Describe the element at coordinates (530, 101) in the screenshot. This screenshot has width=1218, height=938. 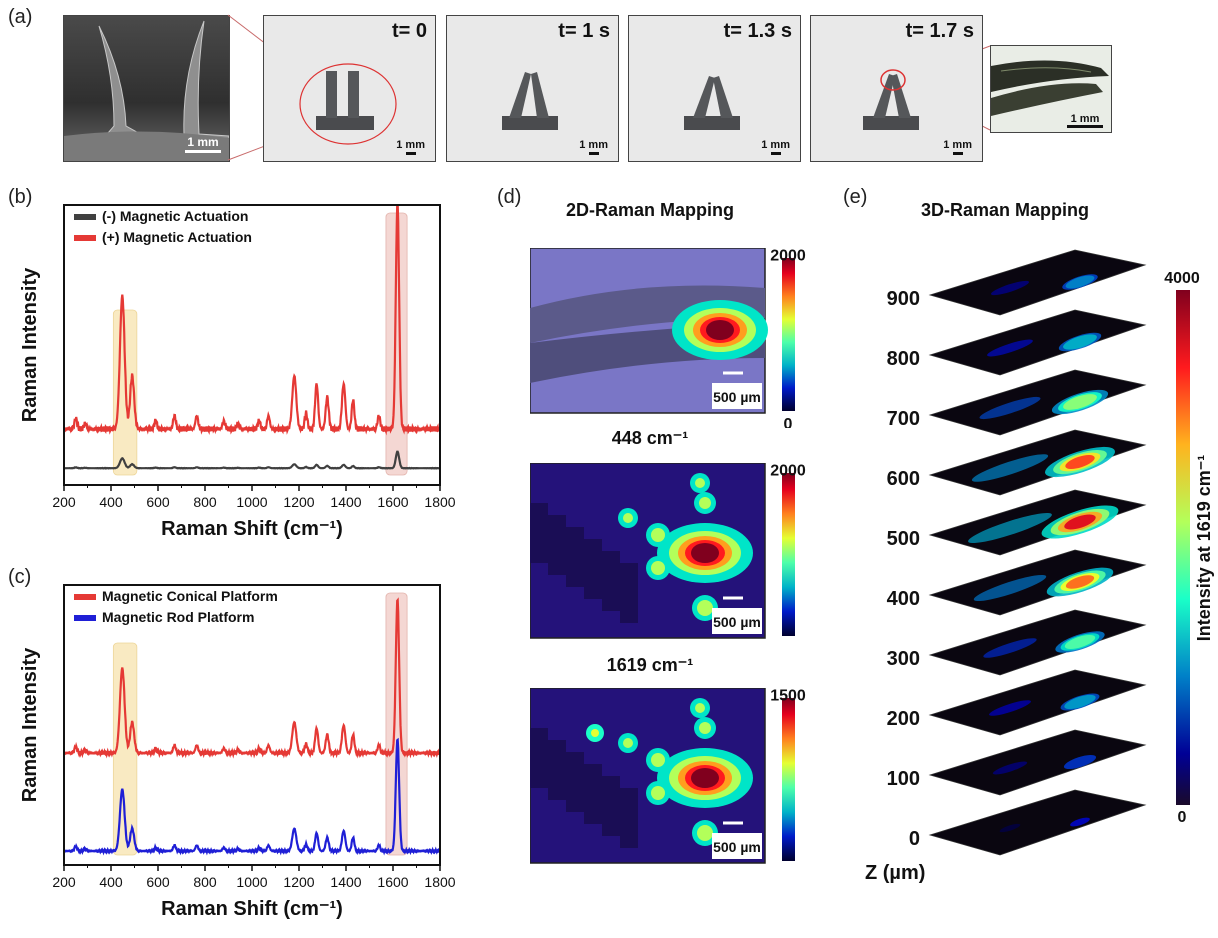
I see `device-bending` at that location.